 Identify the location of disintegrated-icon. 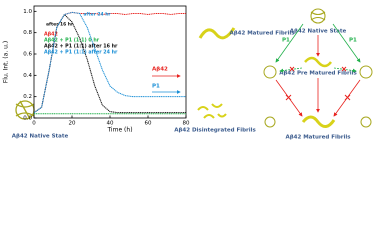
(212, 111).